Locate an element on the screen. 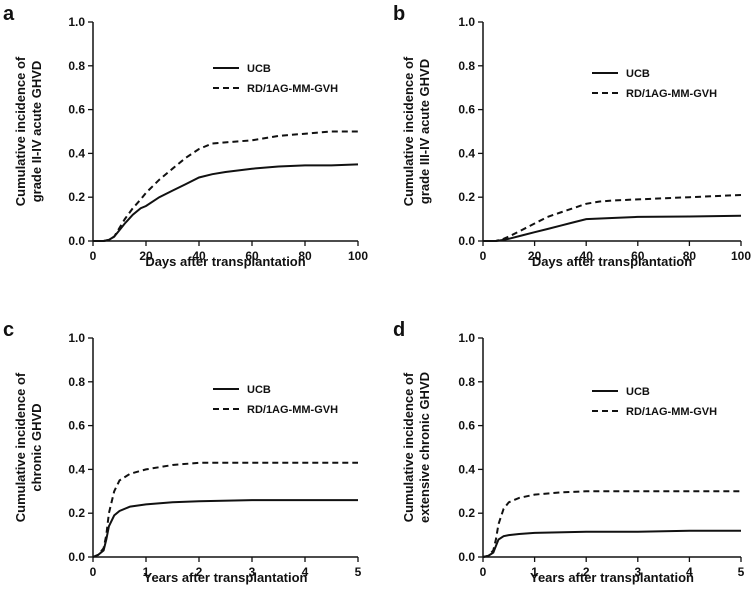 The image size is (756, 616). panel-letter: a is located at coordinates (9, 14).